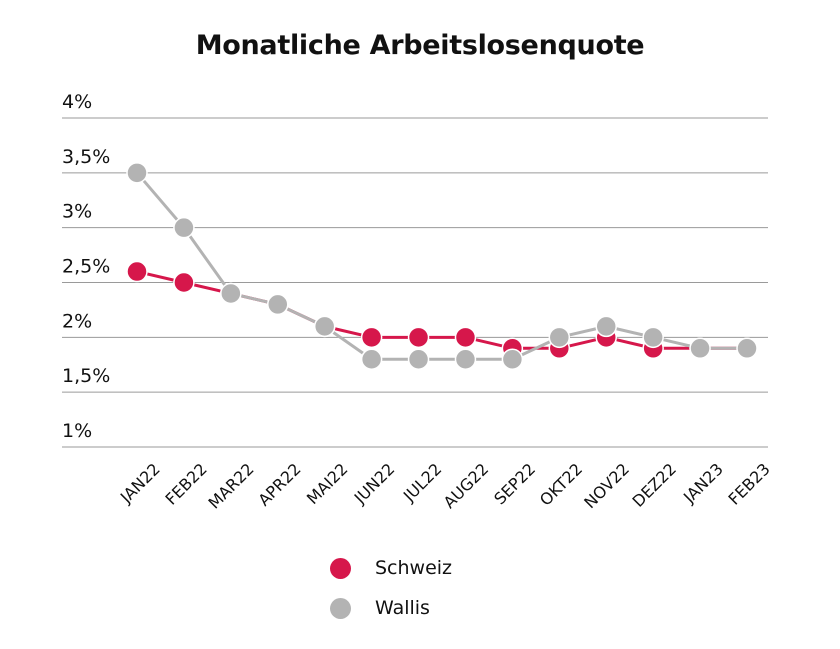 Image resolution: width=840 pixels, height=649 pixels. I want to click on y-tick-label: 2%, so click(77, 321).